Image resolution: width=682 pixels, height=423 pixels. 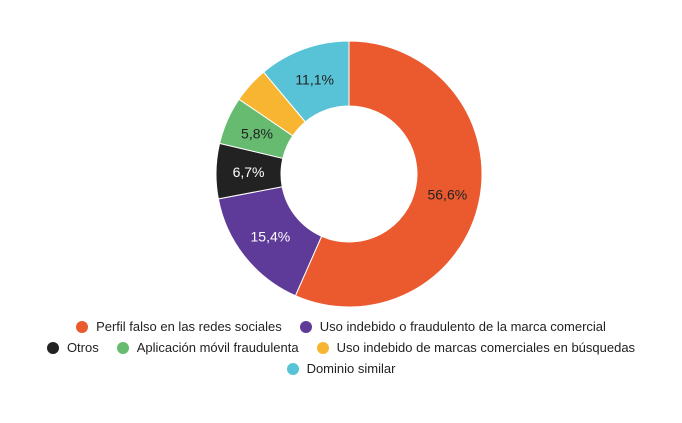 I want to click on legend-row-3: Dominio similar, so click(x=341, y=368).